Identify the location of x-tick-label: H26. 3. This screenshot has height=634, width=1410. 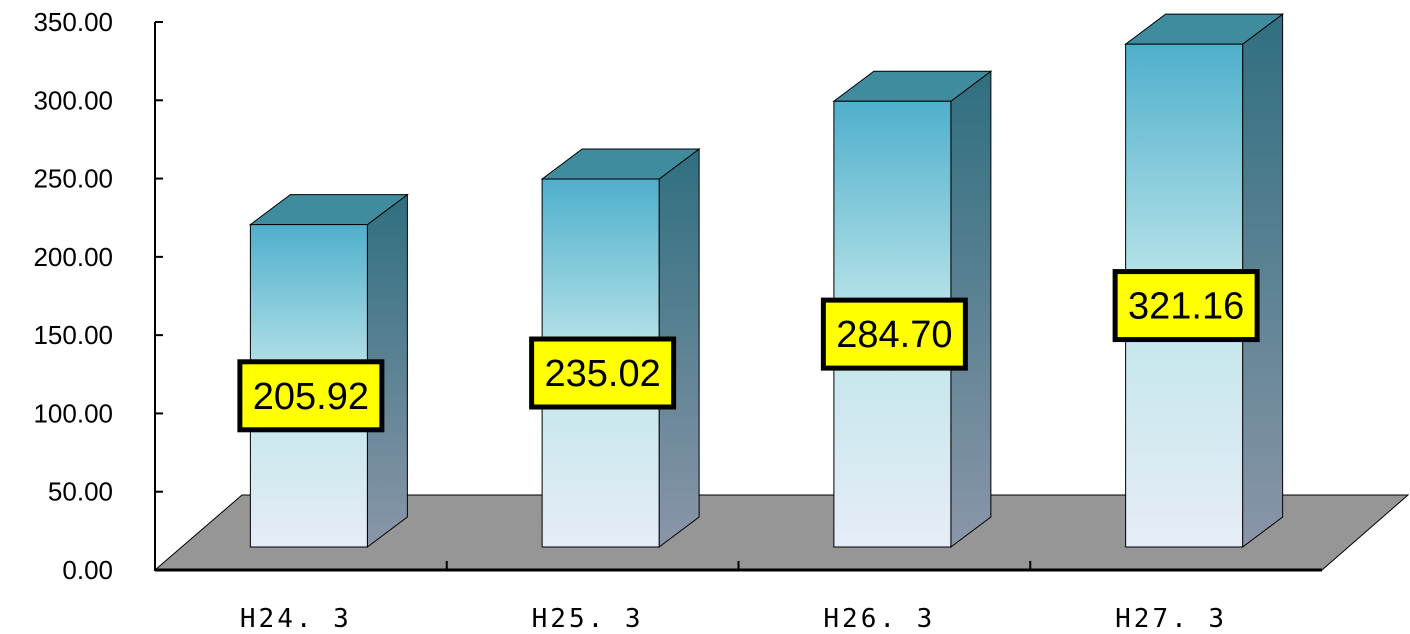
(879, 619).